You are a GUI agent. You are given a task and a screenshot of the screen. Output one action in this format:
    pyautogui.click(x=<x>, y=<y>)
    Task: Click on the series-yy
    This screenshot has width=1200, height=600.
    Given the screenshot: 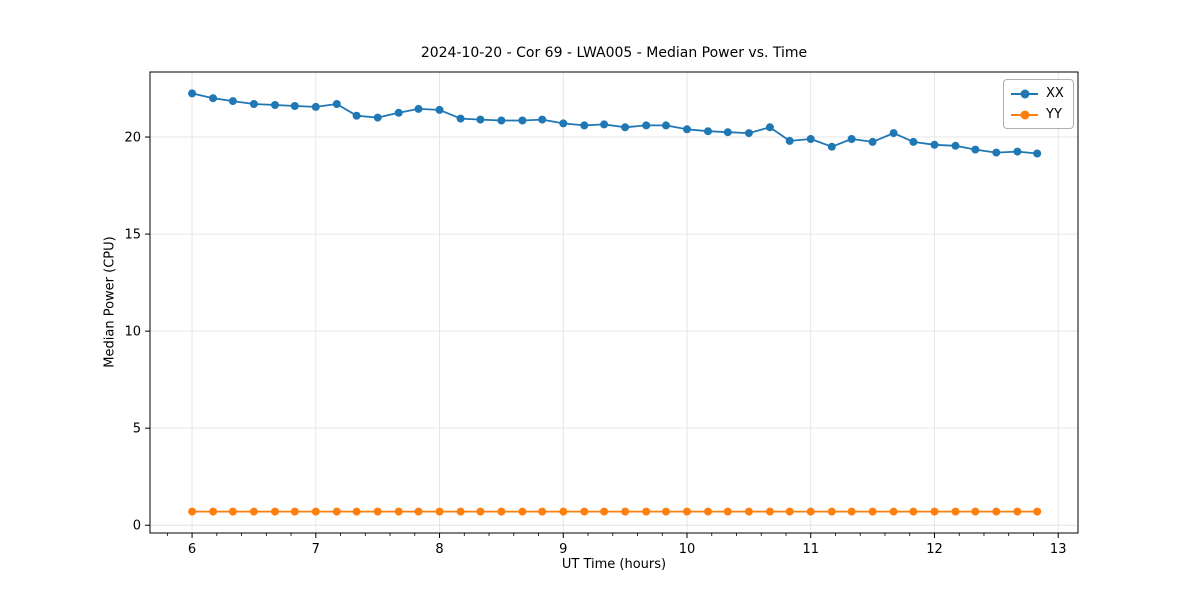 What is the action you would take?
    pyautogui.click(x=615, y=511)
    